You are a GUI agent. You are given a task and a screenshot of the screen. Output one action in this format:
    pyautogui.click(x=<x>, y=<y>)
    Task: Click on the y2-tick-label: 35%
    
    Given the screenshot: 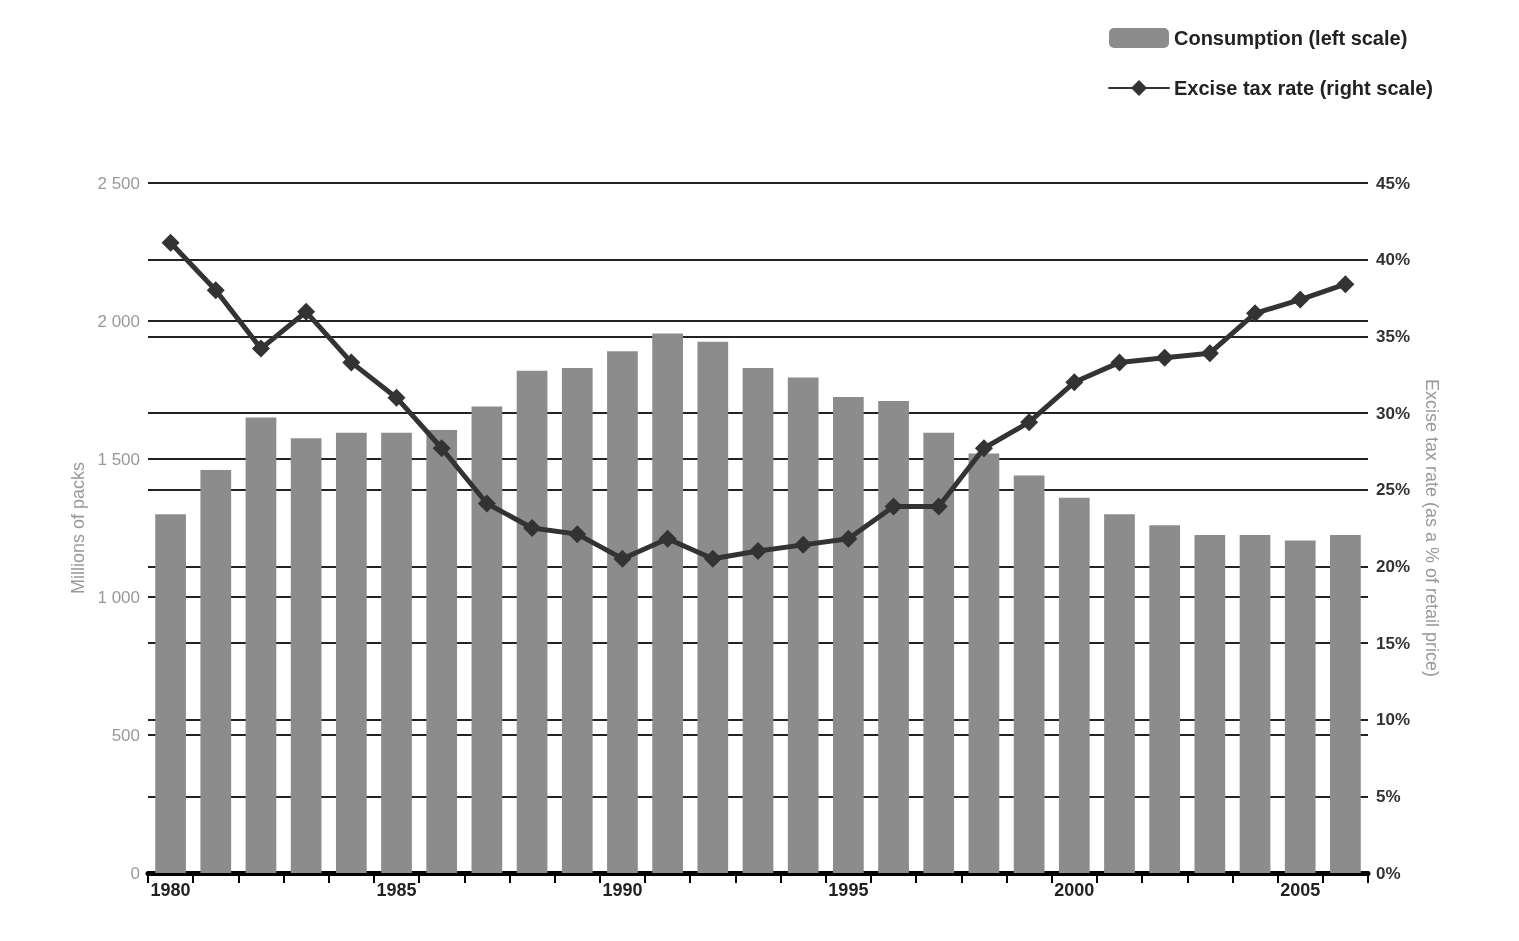 What is the action you would take?
    pyautogui.click(x=1393, y=336)
    